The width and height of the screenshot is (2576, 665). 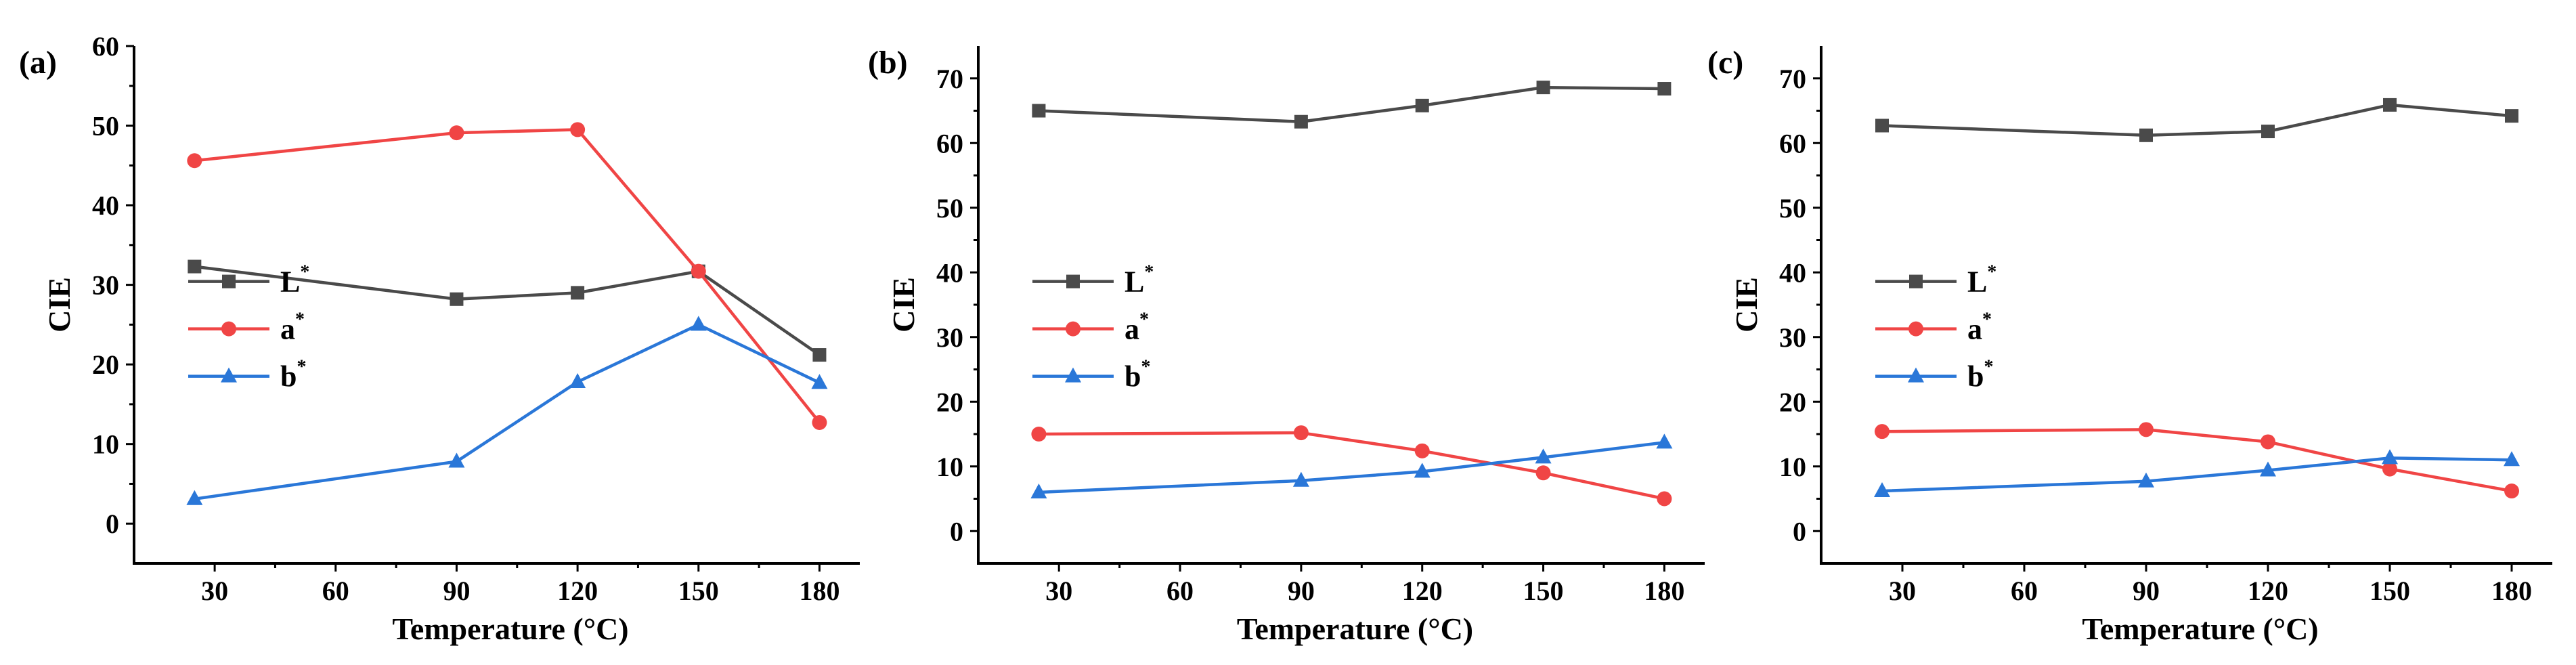 What do you see at coordinates (949, 467) in the screenshot?
I see `y-tick-label: 10` at bounding box center [949, 467].